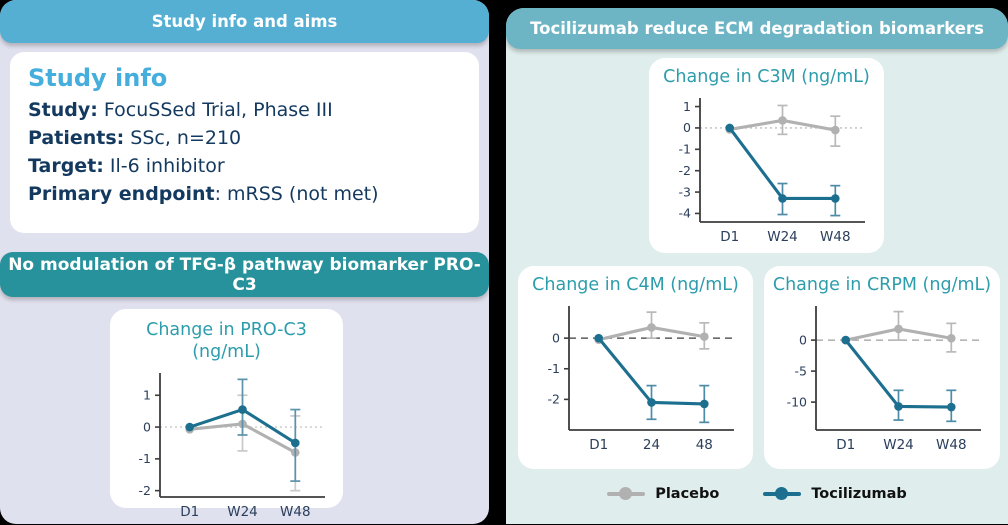 This screenshot has width=1008, height=525. I want to click on legend-label-placebo: Placebo, so click(687, 494).